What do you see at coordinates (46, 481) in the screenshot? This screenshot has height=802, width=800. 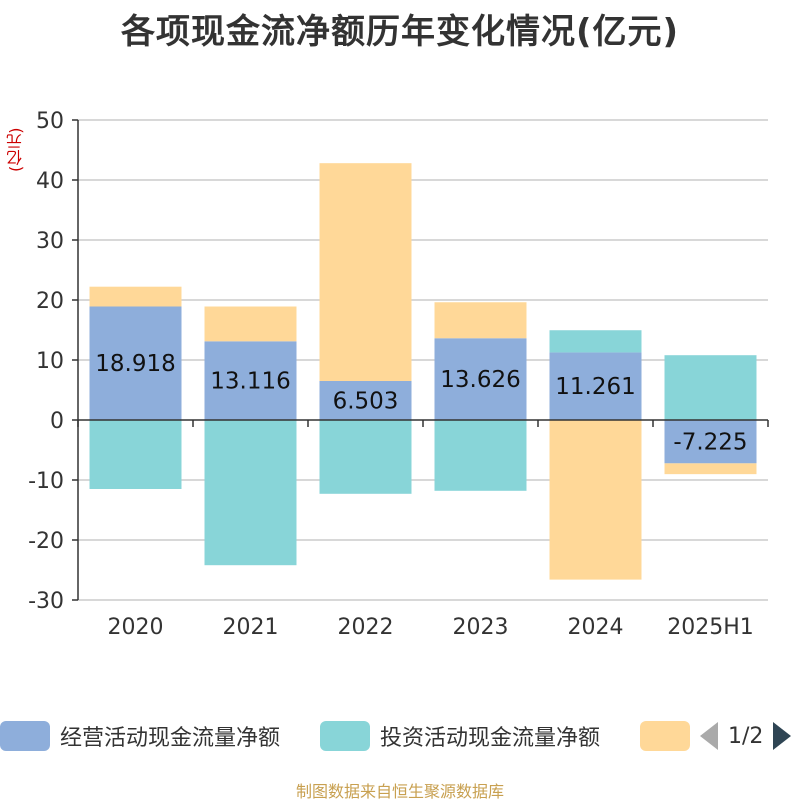 I see `y-tick-label: -10` at bounding box center [46, 481].